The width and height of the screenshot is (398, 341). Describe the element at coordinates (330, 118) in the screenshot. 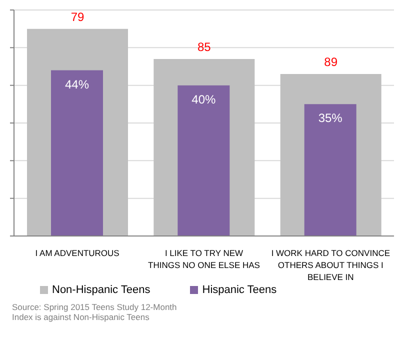

I see `data-label: 35%` at that location.